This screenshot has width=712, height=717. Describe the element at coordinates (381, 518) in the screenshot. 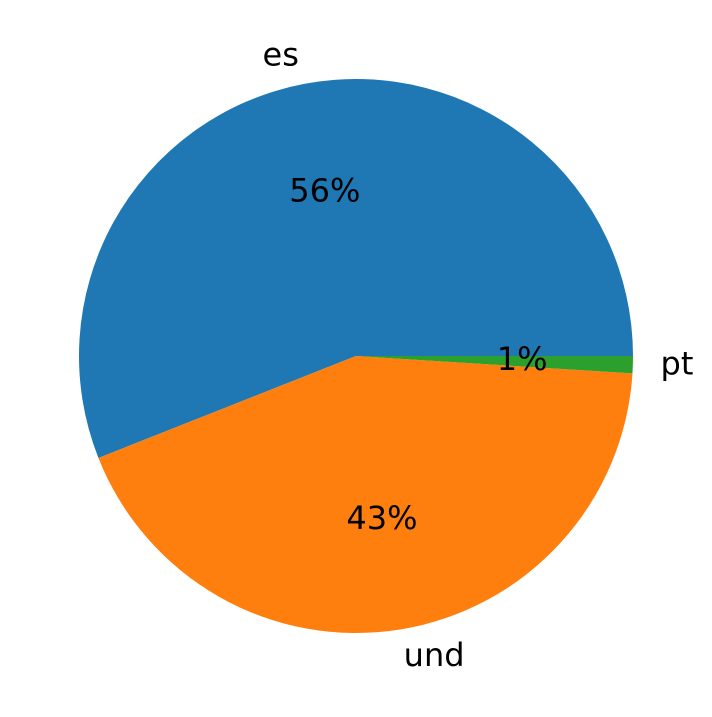

I see `percent-label: 43%` at that location.